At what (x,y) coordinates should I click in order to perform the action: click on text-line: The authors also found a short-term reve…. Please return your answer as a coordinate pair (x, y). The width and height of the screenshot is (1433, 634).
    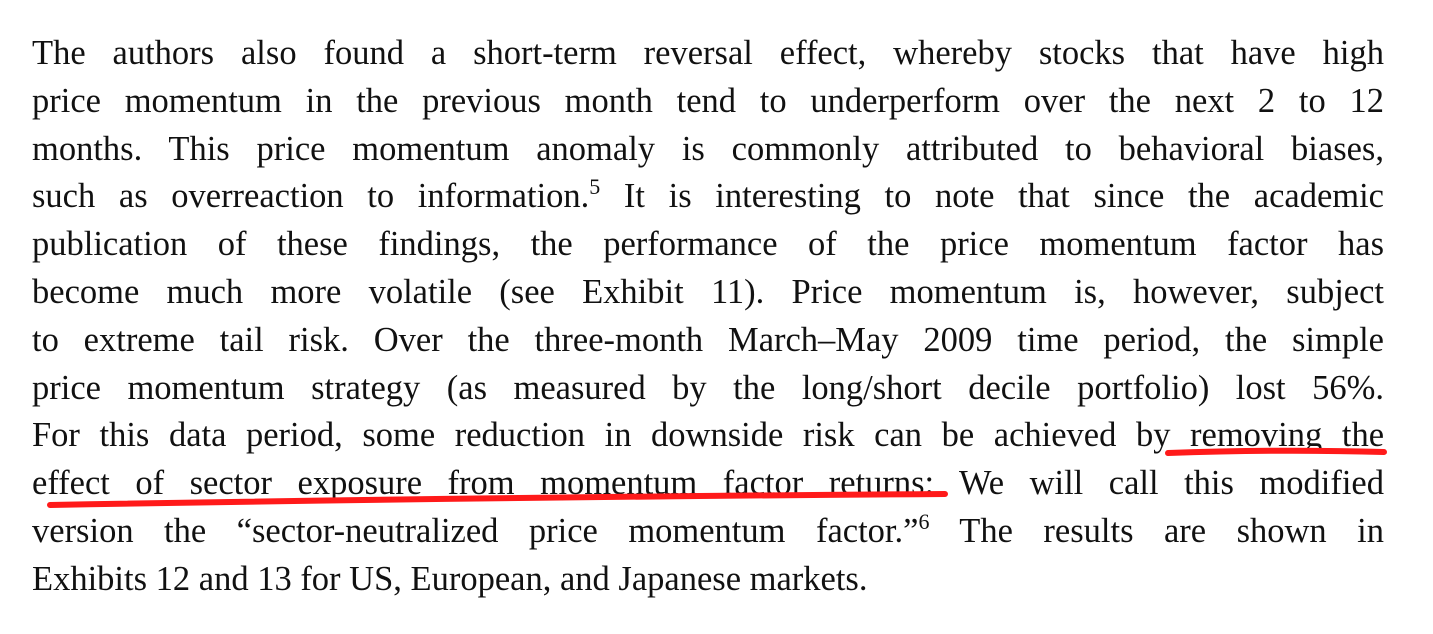
    Looking at the image, I should click on (708, 53).